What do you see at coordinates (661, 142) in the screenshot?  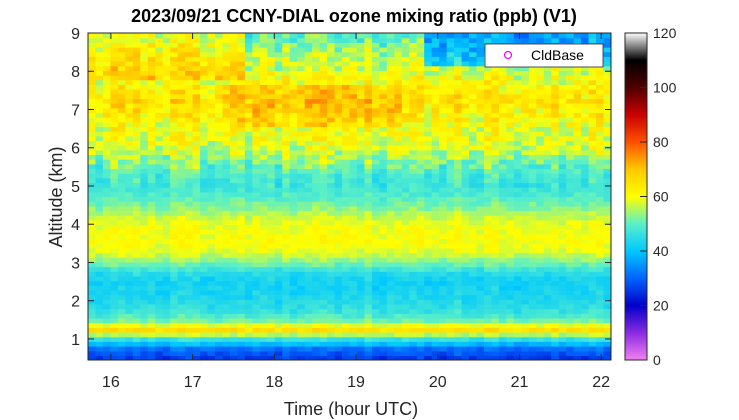 I see `colorbar-tick-label: 80` at bounding box center [661, 142].